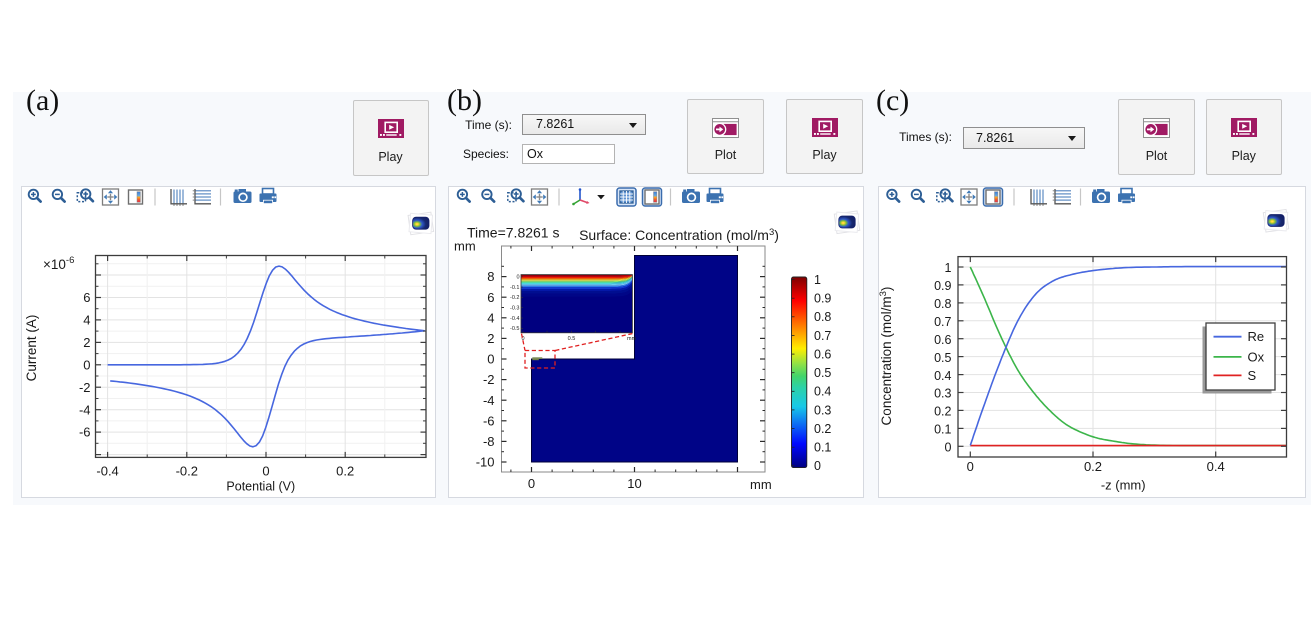 This screenshot has width=1311, height=619. Describe the element at coordinates (1123, 485) in the screenshot. I see `svg-text: -z (mm)` at that location.